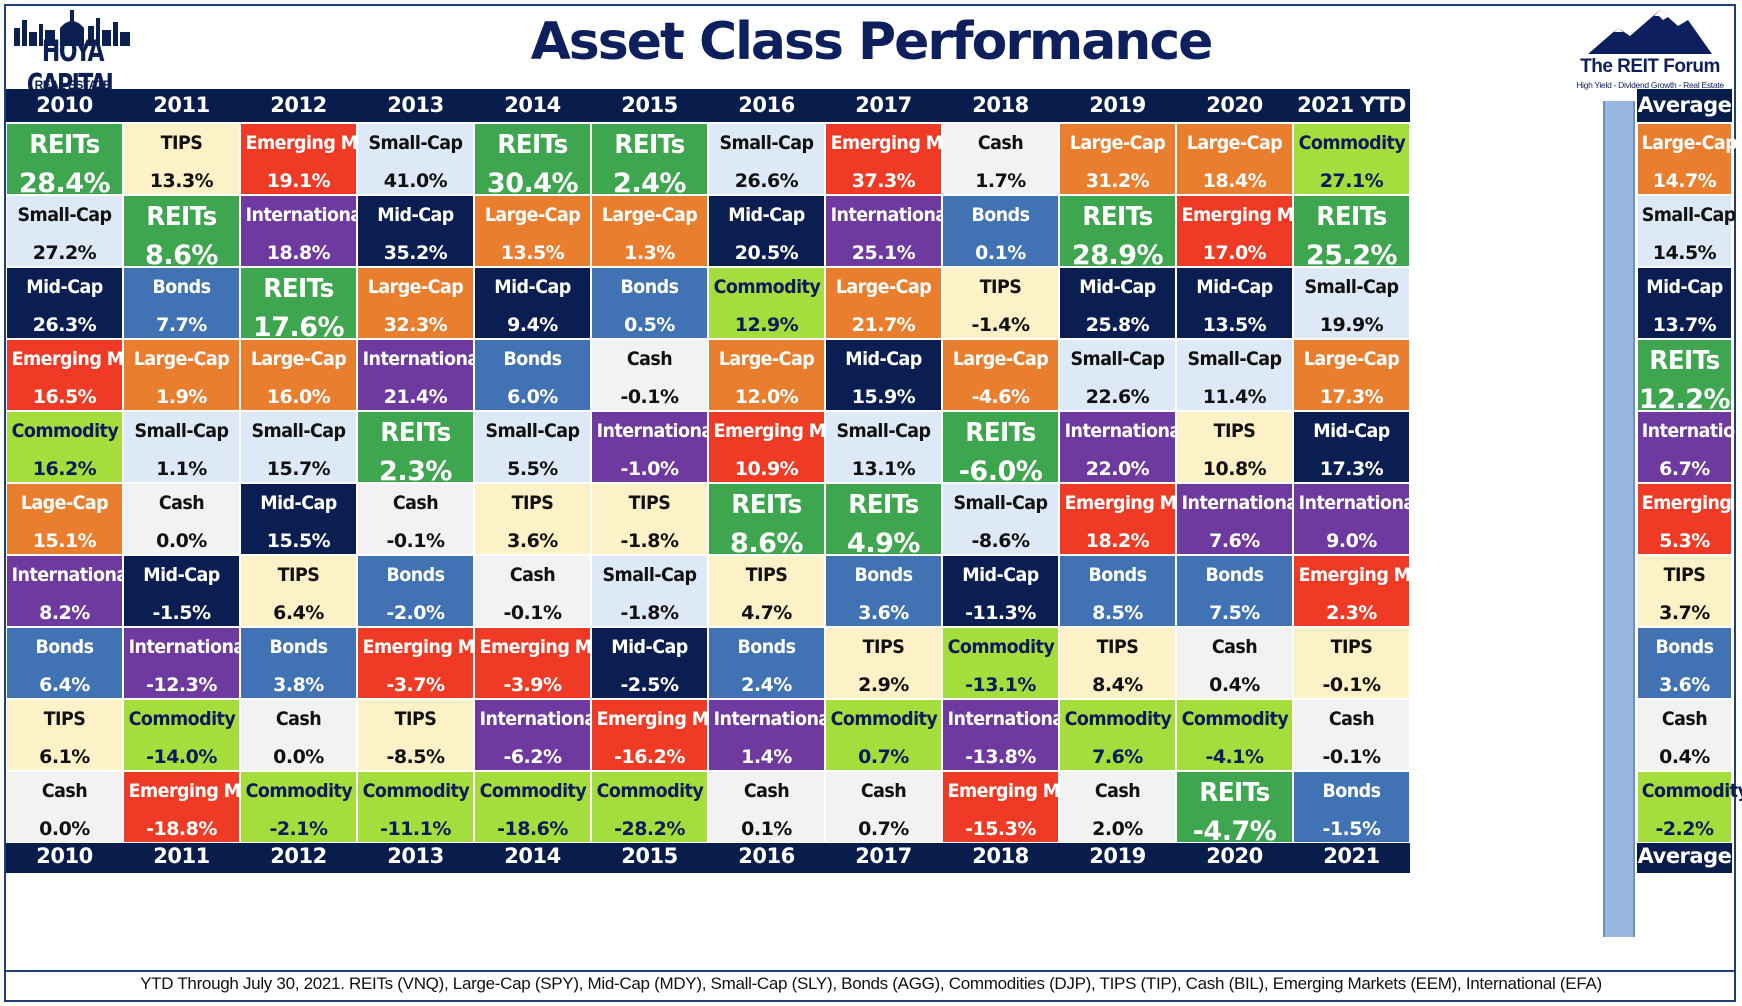 The image size is (1742, 1006). I want to click on year-footer-2016: 2016, so click(766, 856).